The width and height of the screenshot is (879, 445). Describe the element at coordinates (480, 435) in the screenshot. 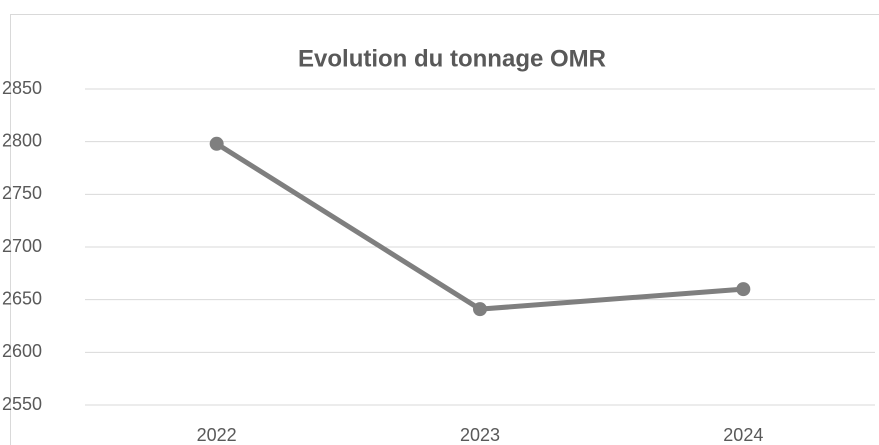

I see `x-tick-label: 2023` at that location.